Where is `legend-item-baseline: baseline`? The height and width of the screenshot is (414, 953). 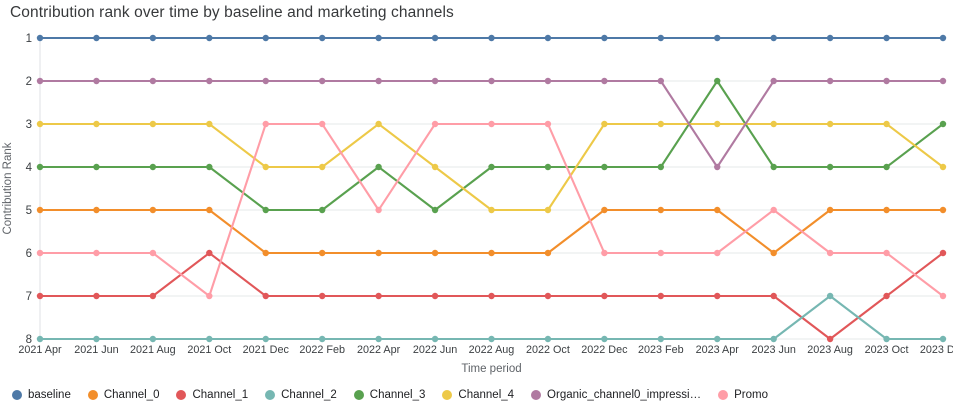 legend-item-baseline: baseline is located at coordinates (41, 395).